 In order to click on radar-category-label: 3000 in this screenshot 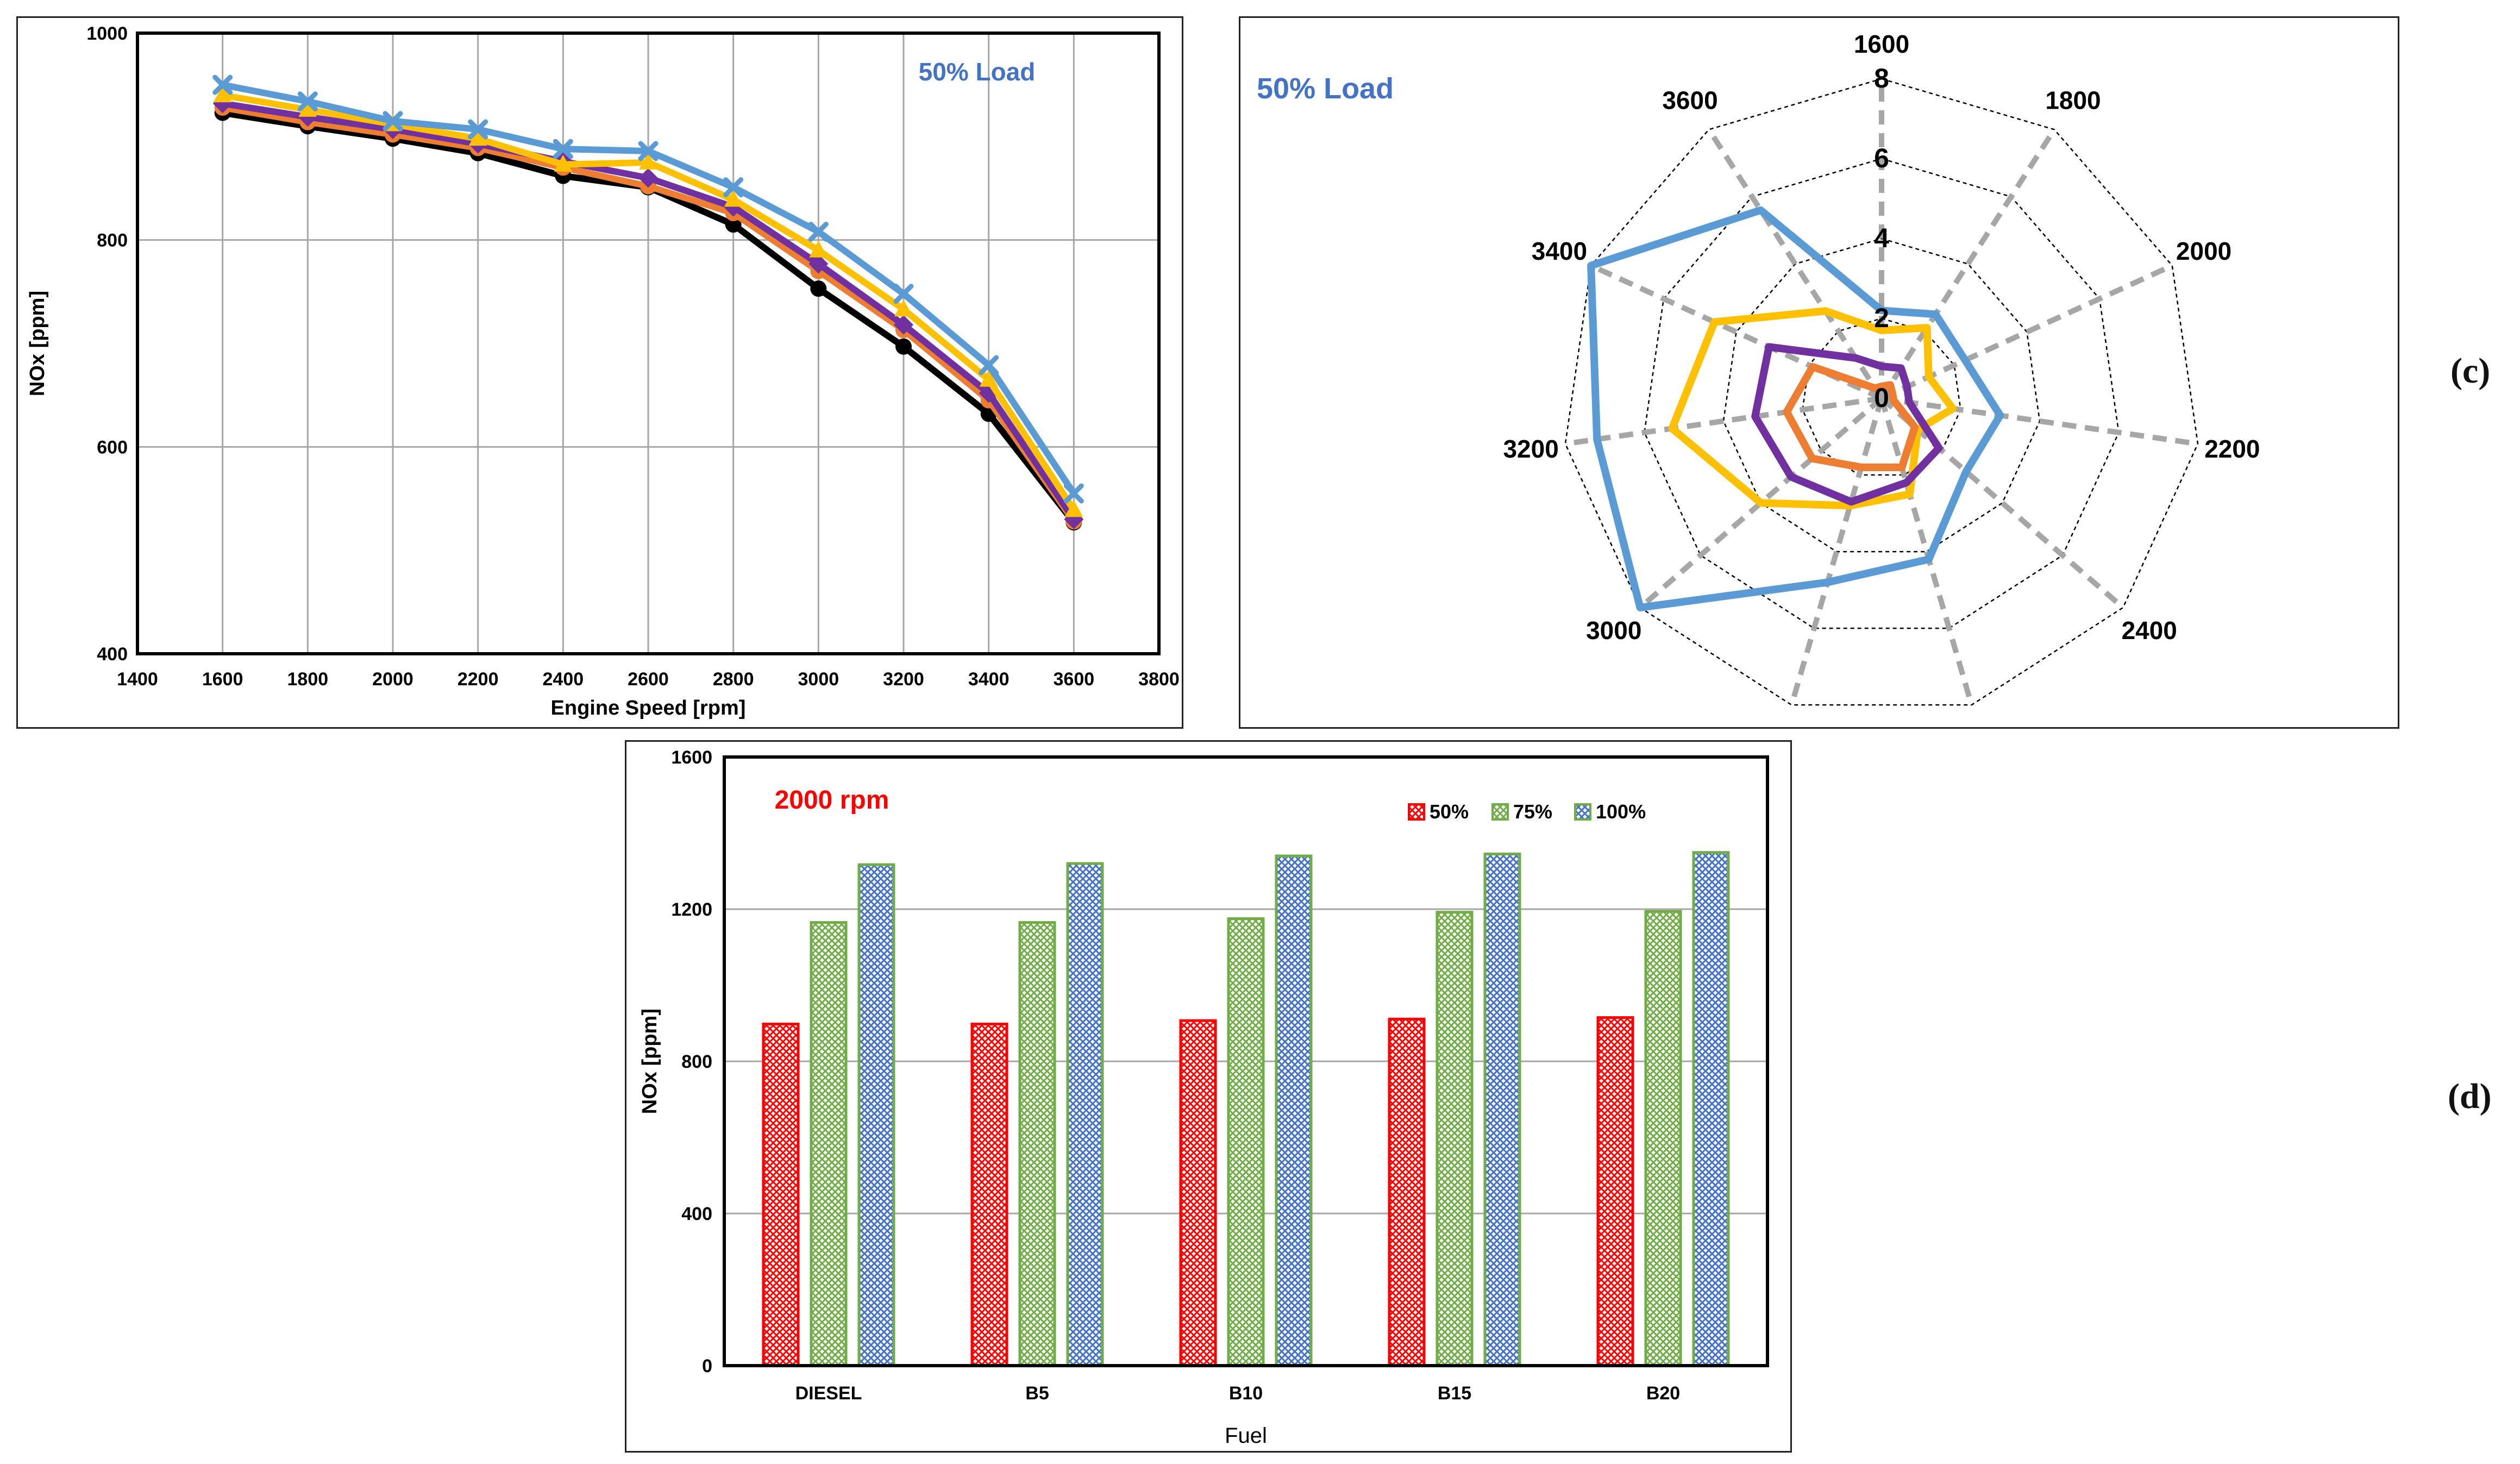, I will do `click(1613, 630)`.